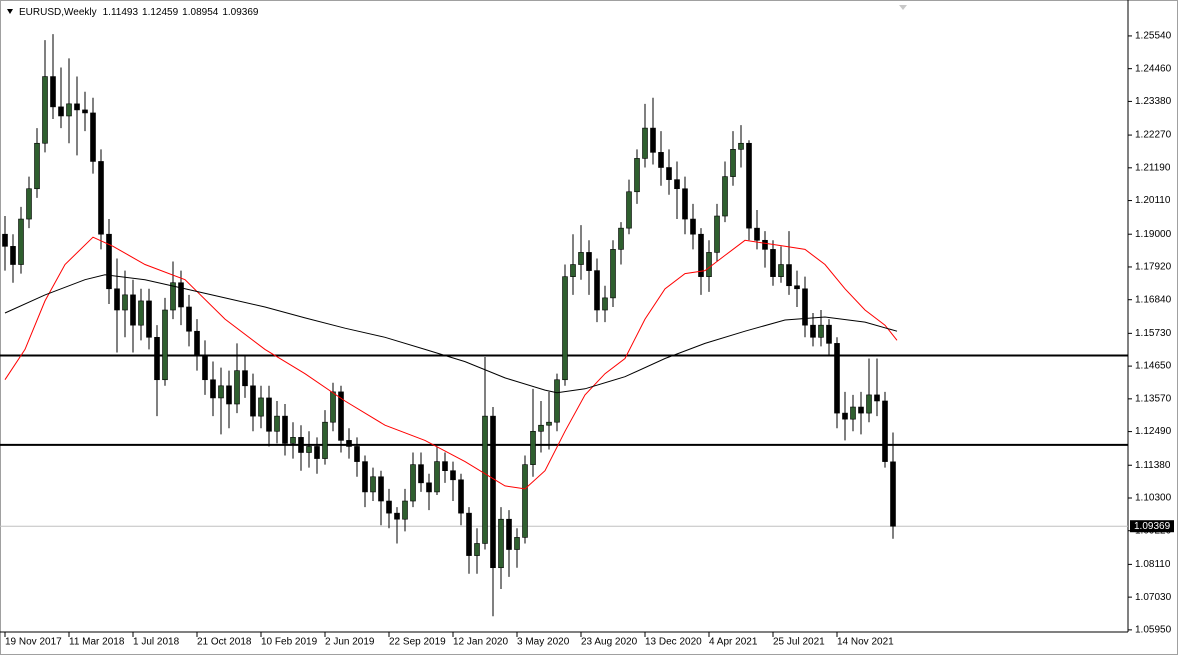 Image resolution: width=1178 pixels, height=660 pixels. What do you see at coordinates (1153, 299) in the screenshot?
I see `y-tick-label: 1.16840` at bounding box center [1153, 299].